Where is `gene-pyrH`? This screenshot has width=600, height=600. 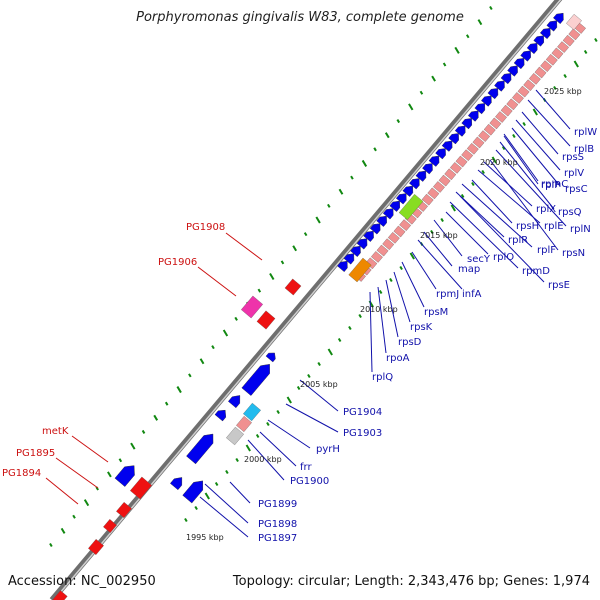 gene-pyrH is located at coordinates (252, 412).